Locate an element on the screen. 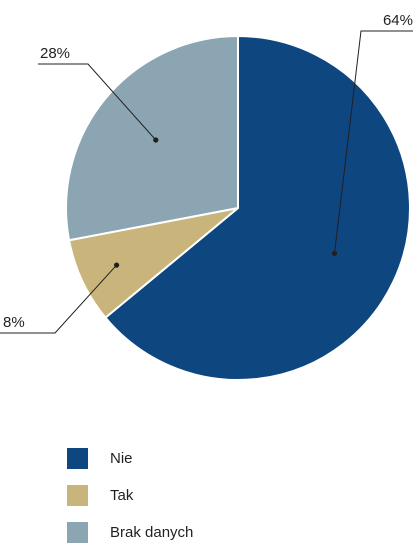  leader-dot-nie is located at coordinates (334, 253).